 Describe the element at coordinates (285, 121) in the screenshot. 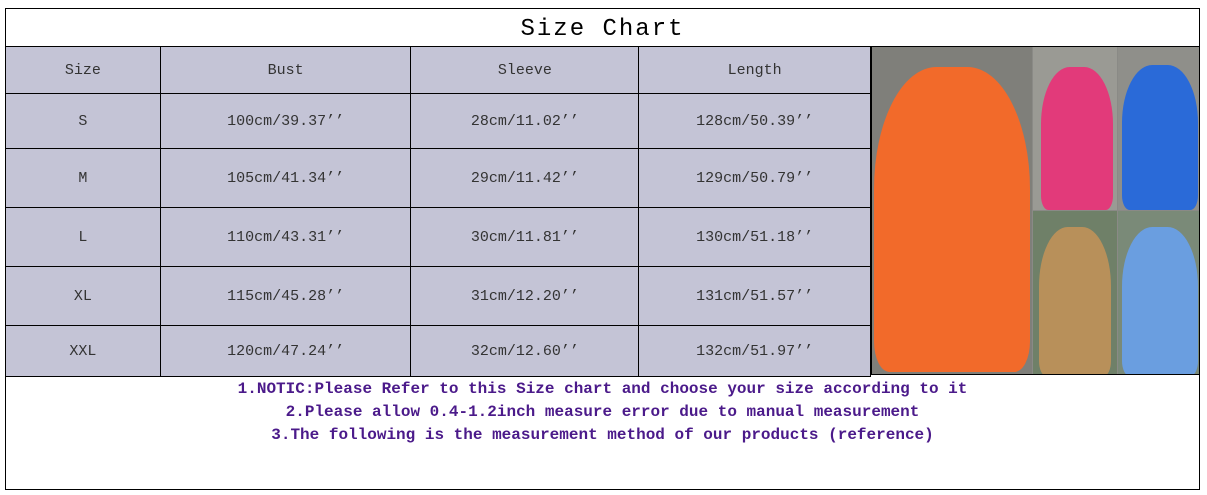

I see `cell-bust: 100cm/39.37’’` at that location.